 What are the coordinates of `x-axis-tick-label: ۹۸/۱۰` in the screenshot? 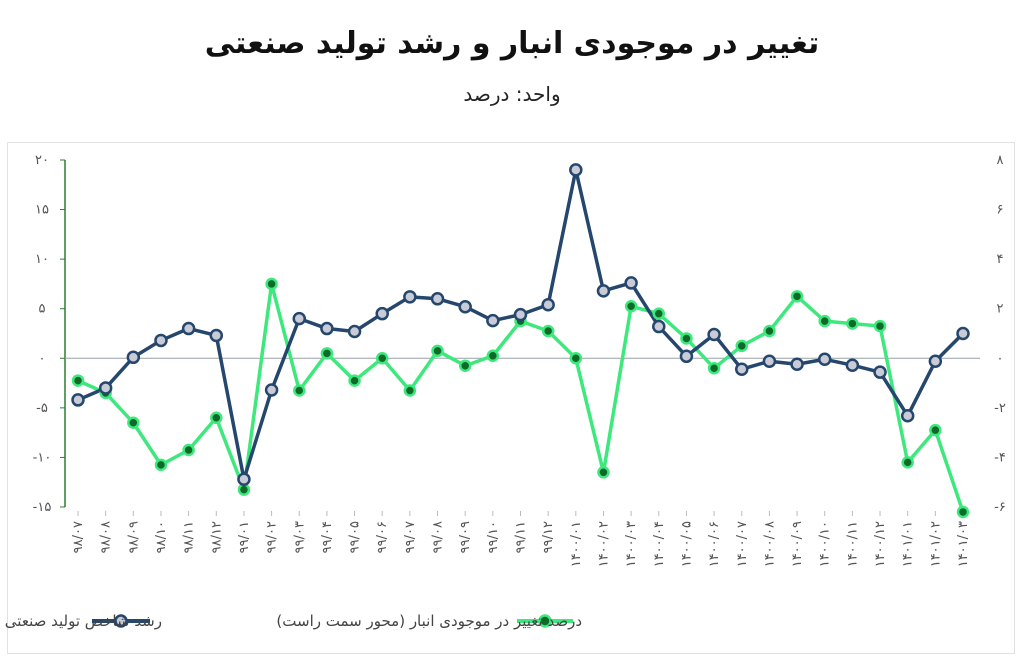 It's located at (161, 537).